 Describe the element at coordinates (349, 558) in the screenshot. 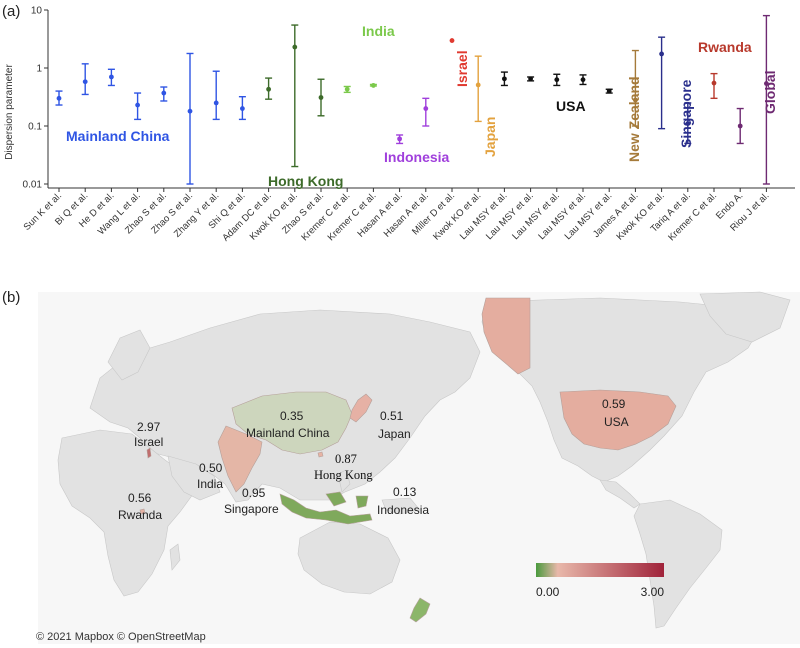

I see `land-australia` at that location.